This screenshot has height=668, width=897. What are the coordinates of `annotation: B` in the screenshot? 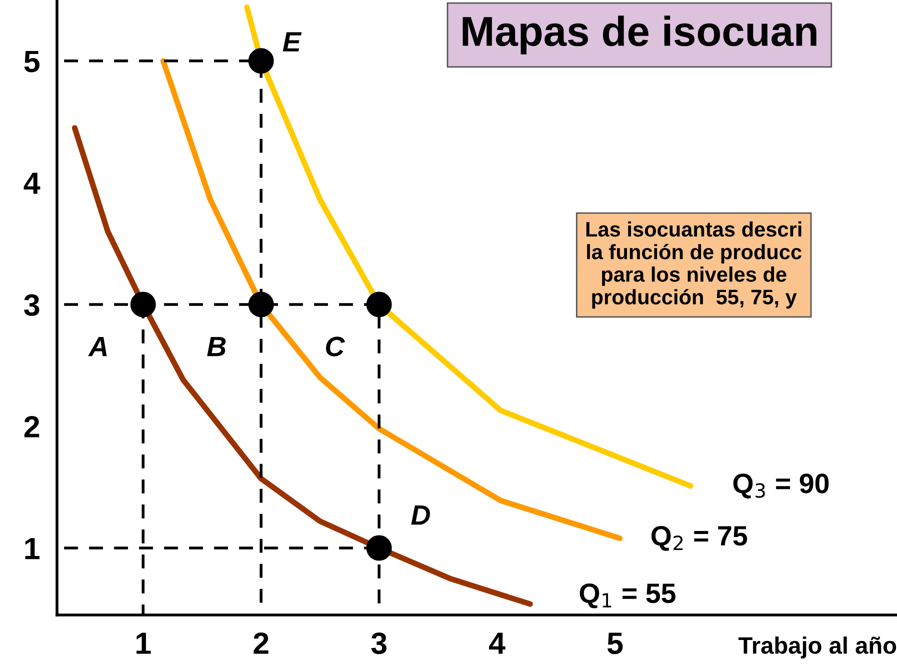 It's located at (216, 346).